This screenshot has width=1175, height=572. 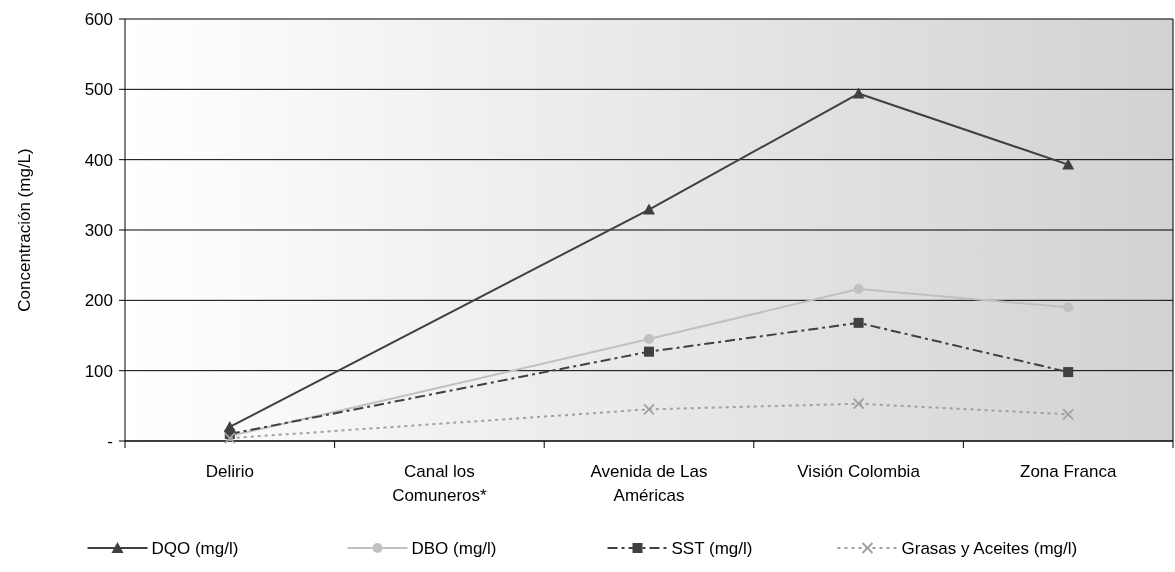 What do you see at coordinates (98, 230) in the screenshot?
I see `y-tick-label: 300` at bounding box center [98, 230].